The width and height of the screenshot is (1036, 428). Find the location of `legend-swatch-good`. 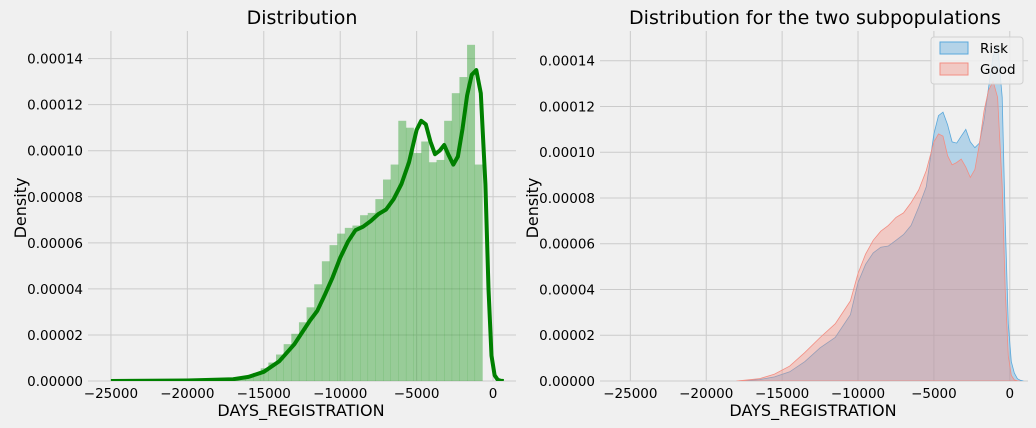

legend-swatch-good is located at coordinates (954, 69).